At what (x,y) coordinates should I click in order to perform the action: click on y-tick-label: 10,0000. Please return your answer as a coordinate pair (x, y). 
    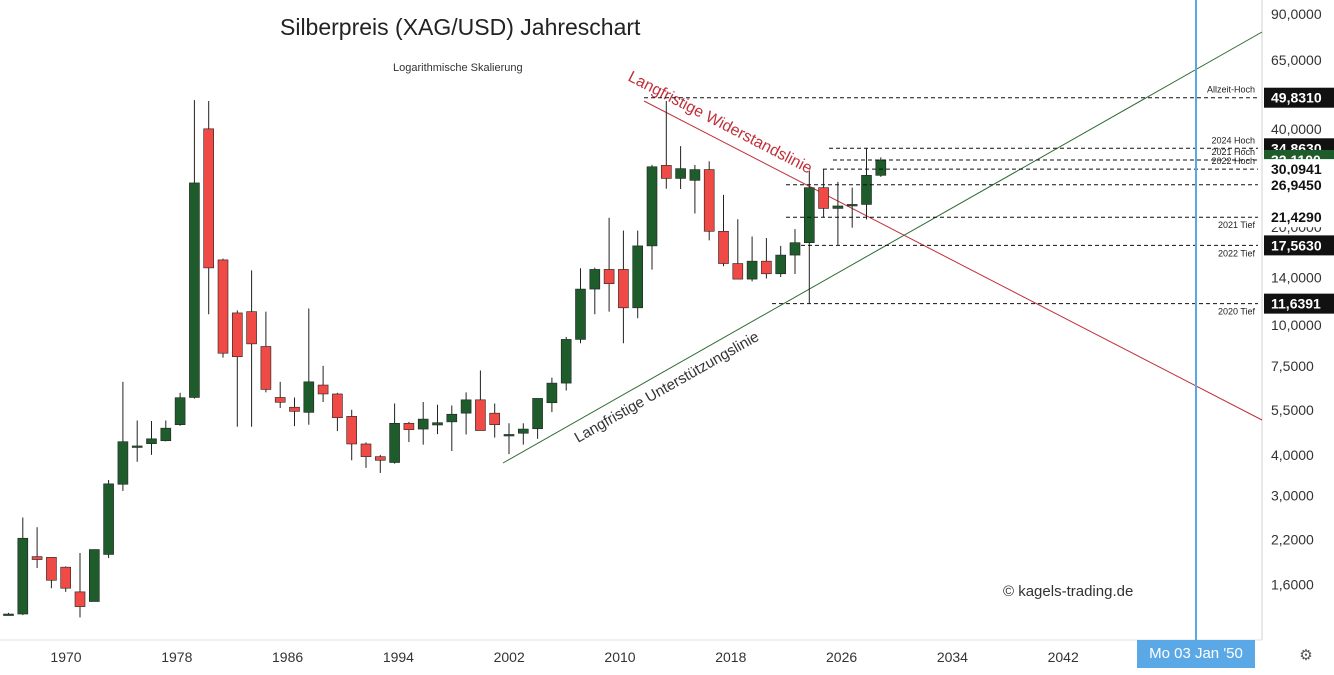
    Looking at the image, I should click on (1296, 325).